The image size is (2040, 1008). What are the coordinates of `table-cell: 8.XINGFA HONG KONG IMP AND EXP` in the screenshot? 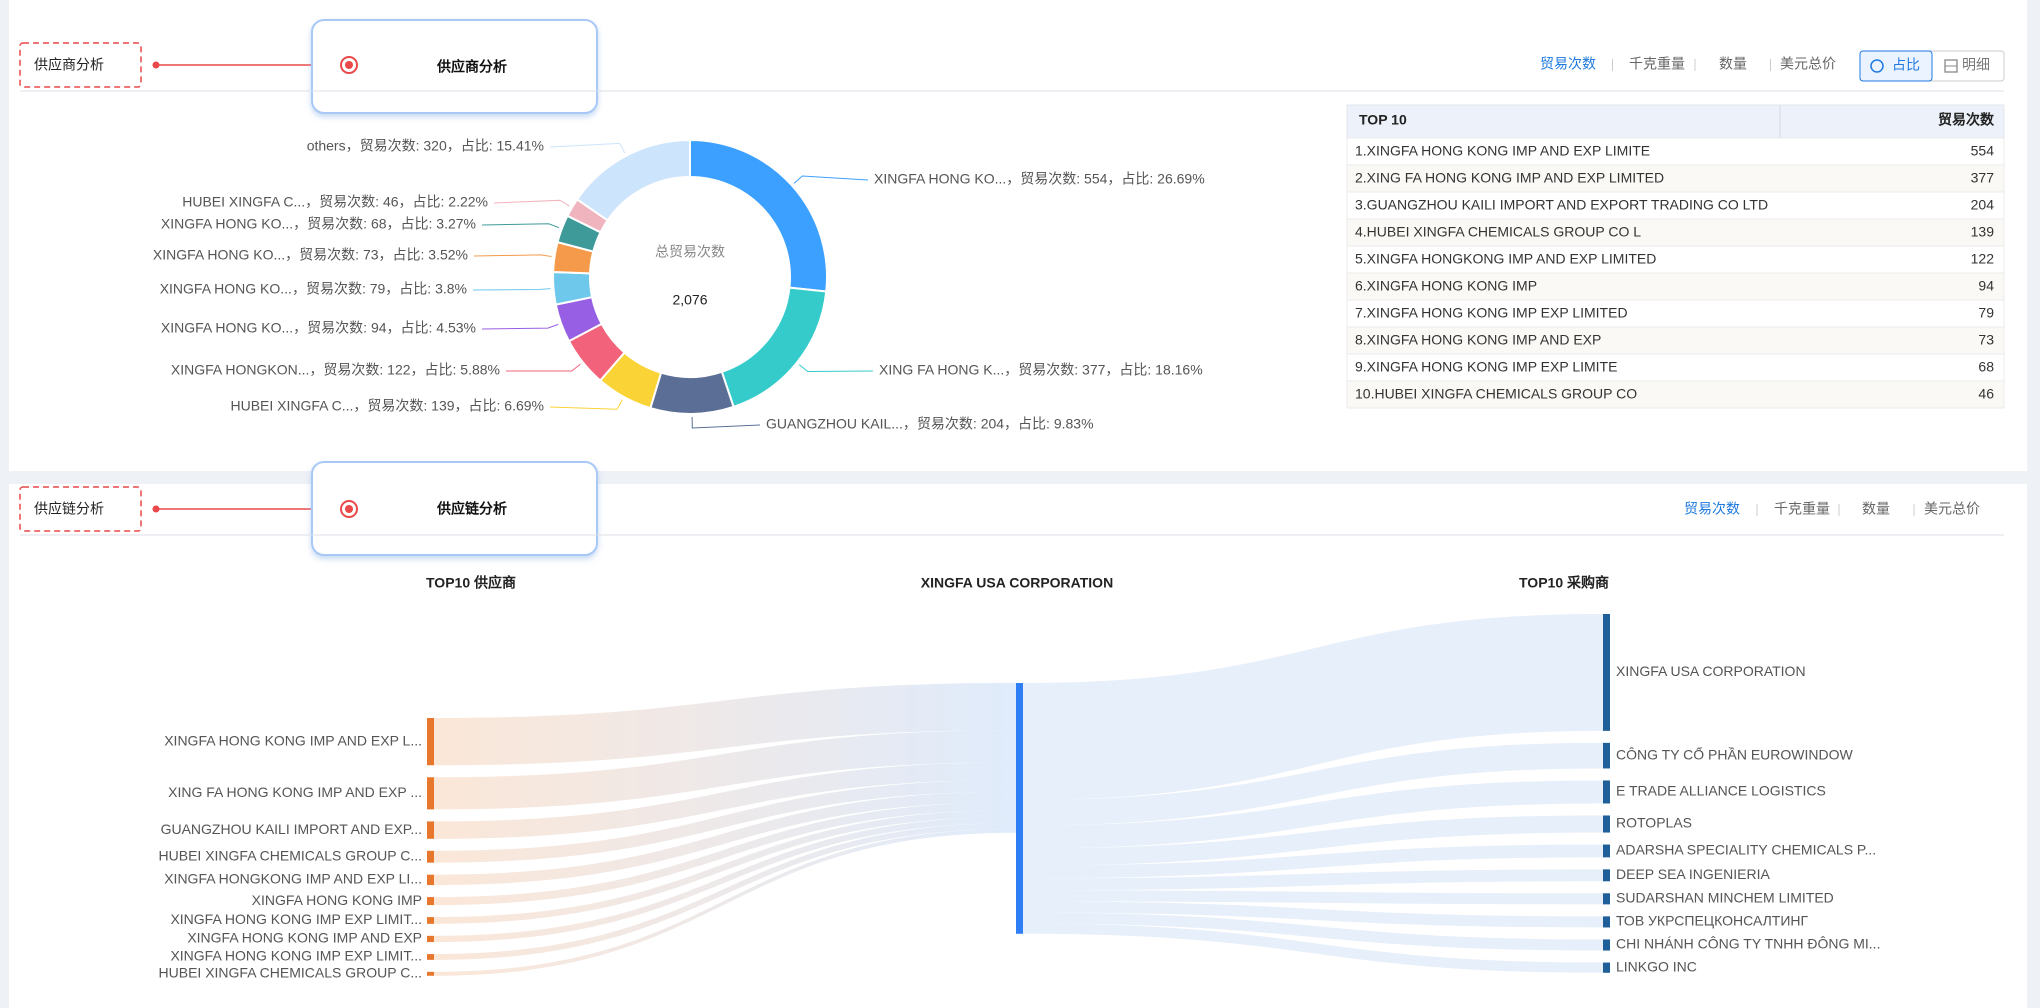 It's located at (1478, 340).